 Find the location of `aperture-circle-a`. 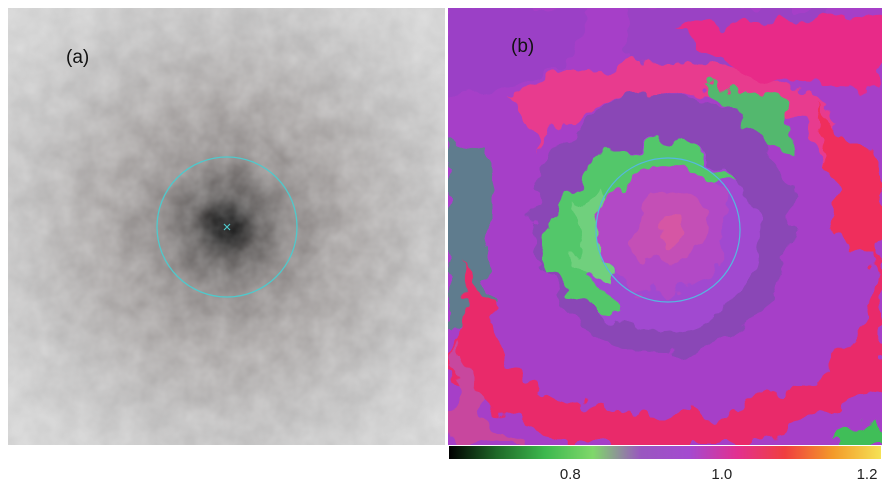

aperture-circle-a is located at coordinates (227, 227).